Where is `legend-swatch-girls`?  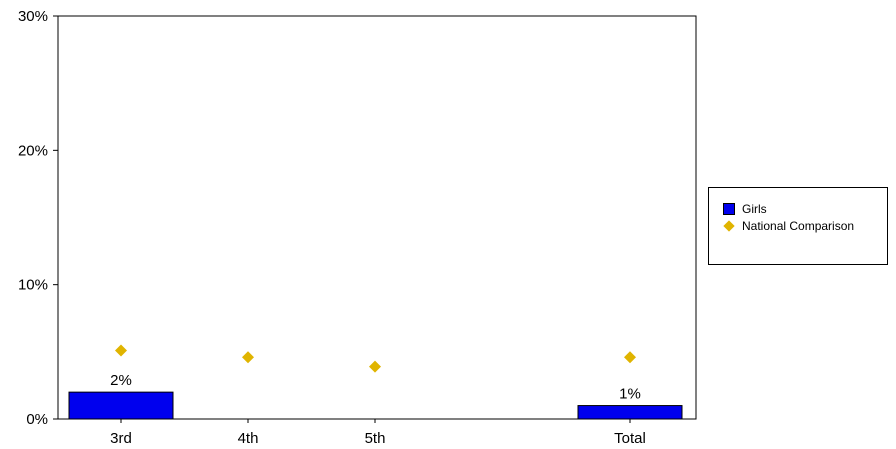 legend-swatch-girls is located at coordinates (729, 209).